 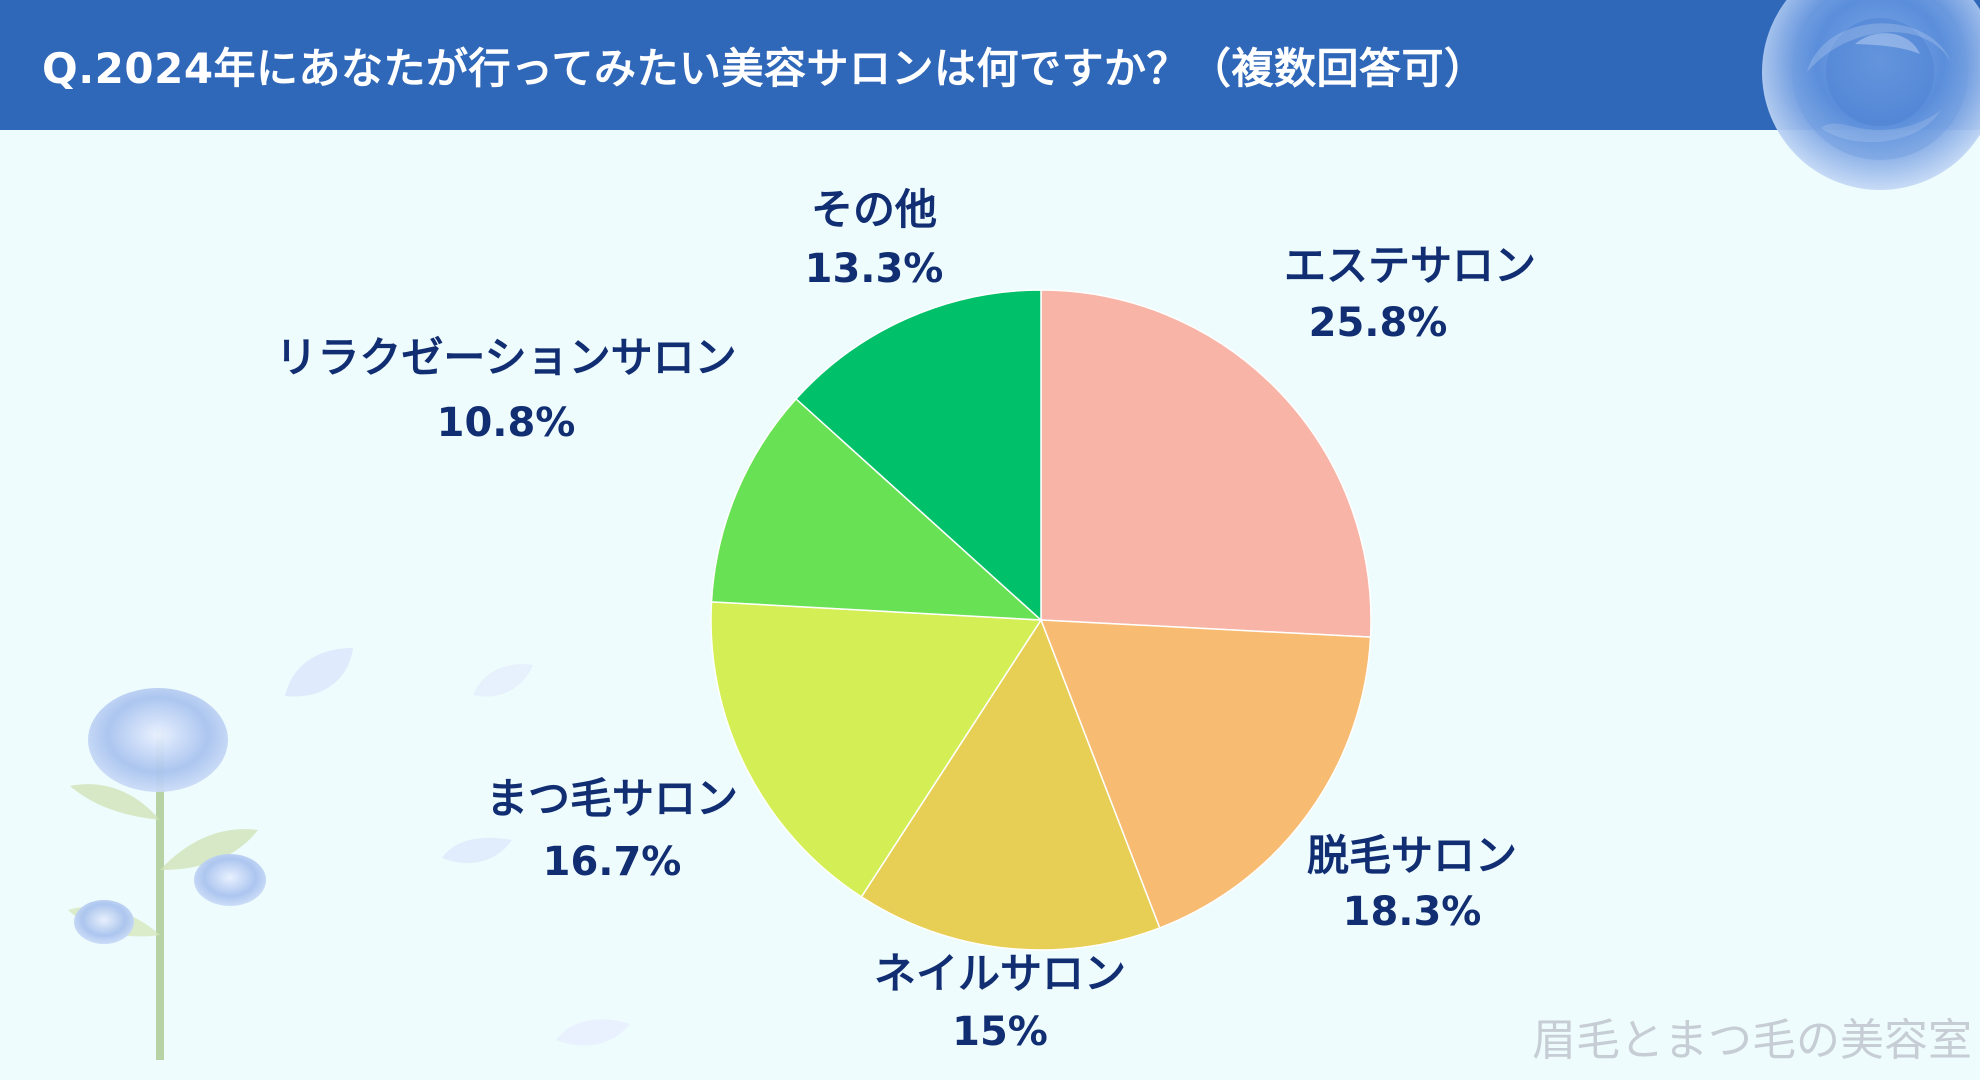 What do you see at coordinates (1412, 912) in the screenshot?
I see `slice-value-hair-removal: 18.3%` at bounding box center [1412, 912].